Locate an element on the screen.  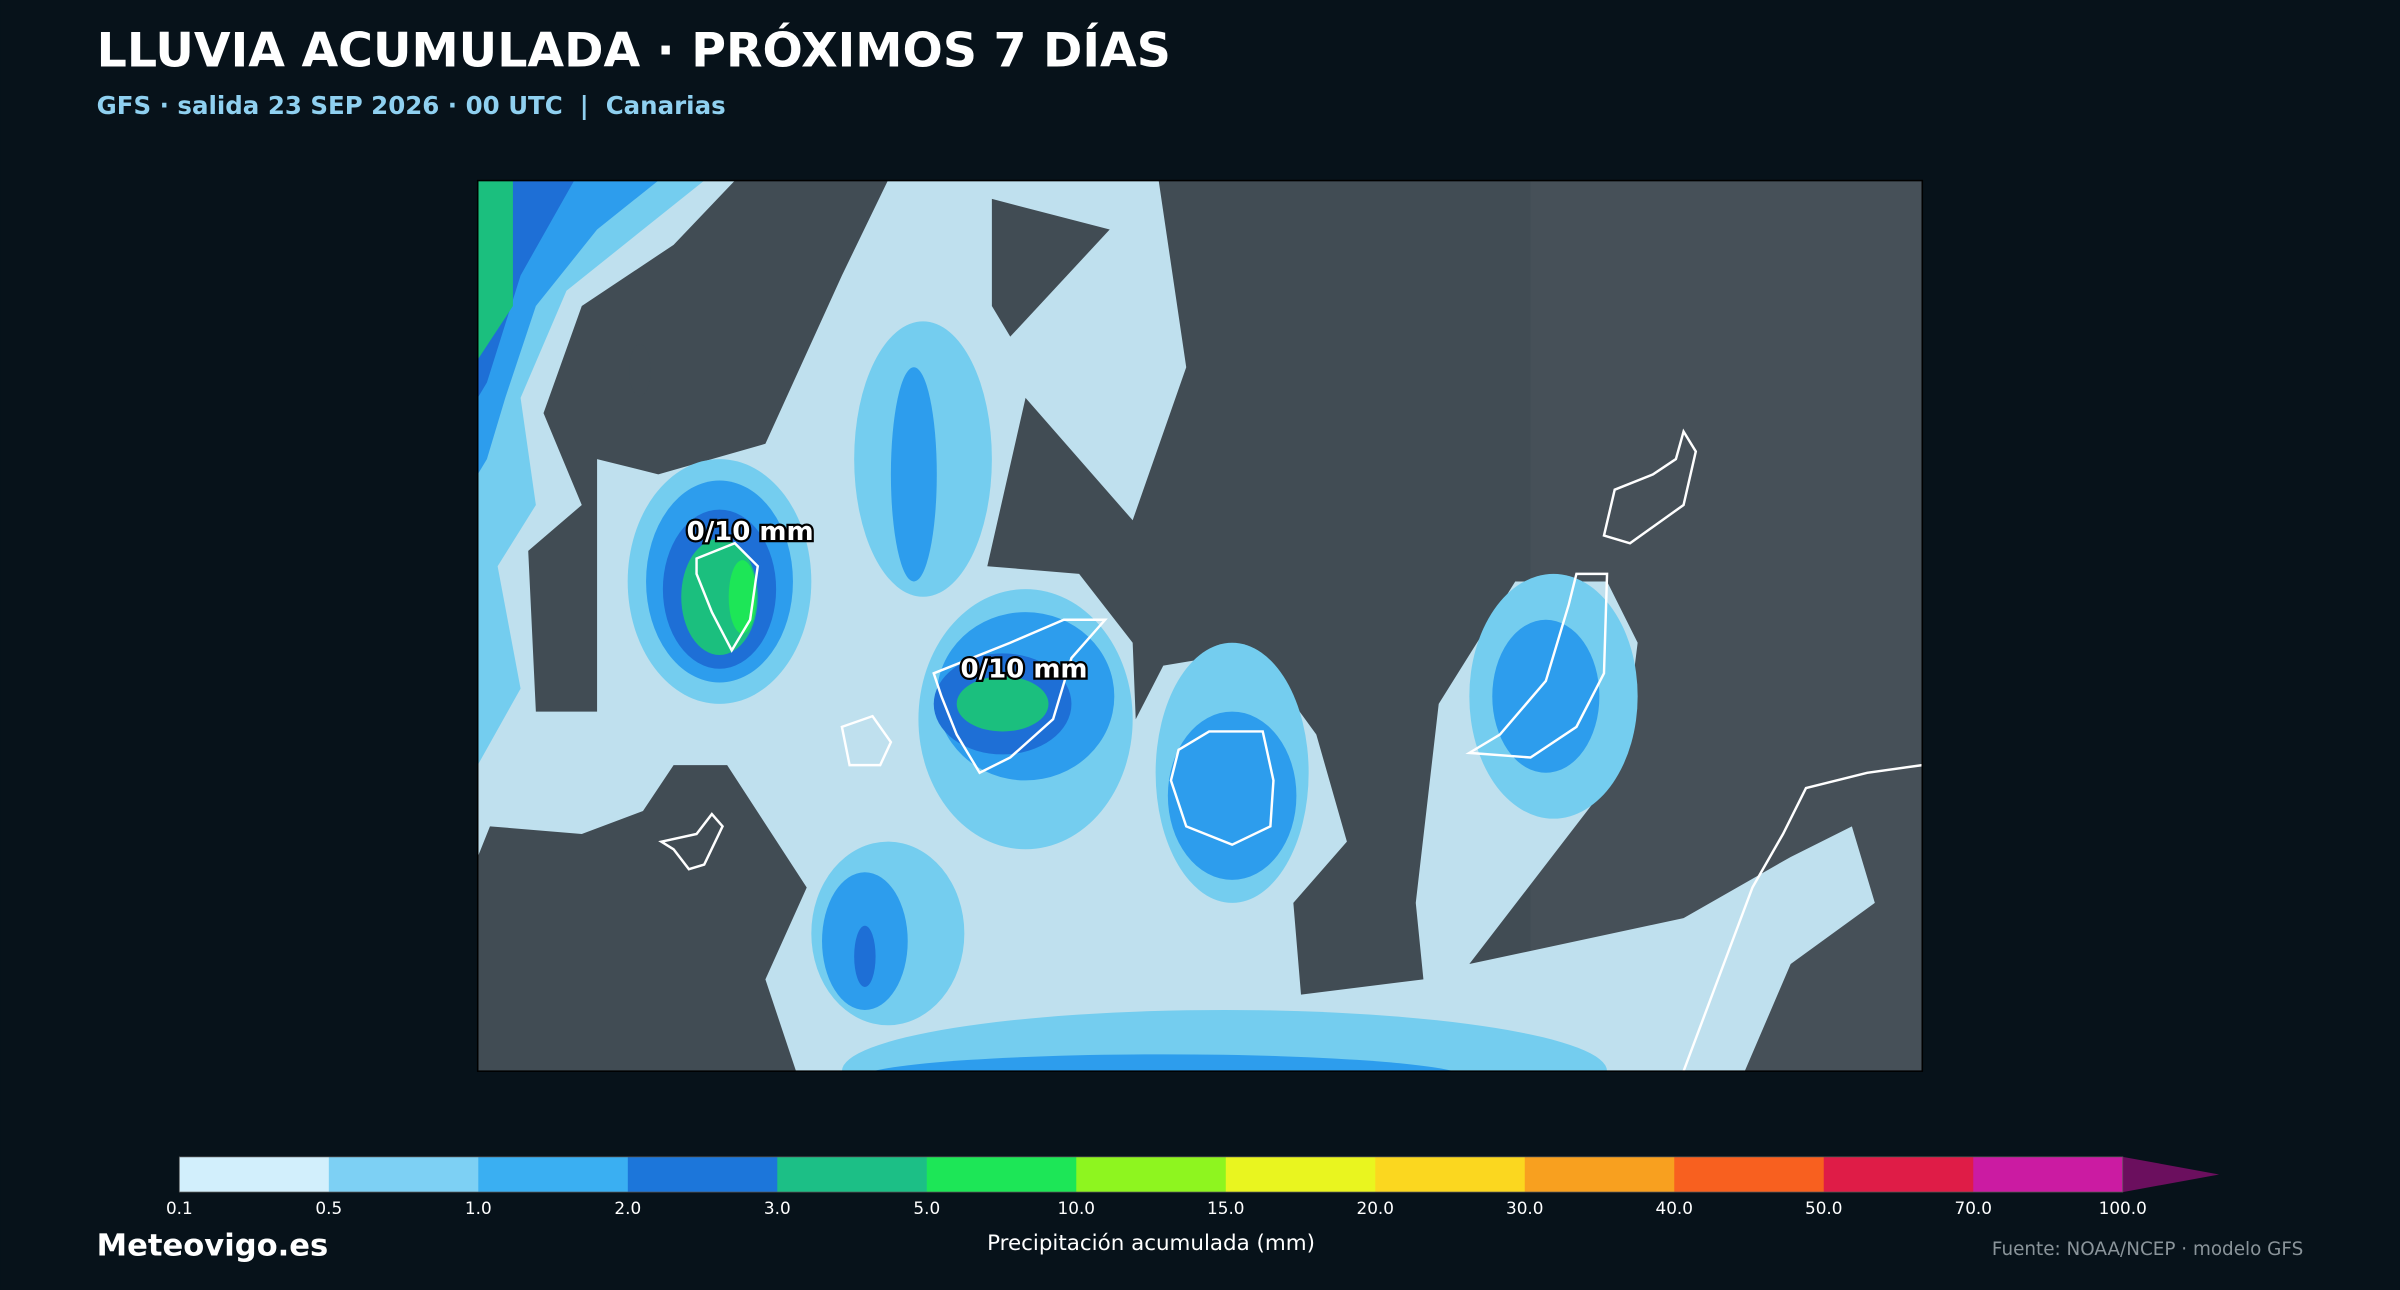
colorbar-tick-label: 1.0 is located at coordinates (478, 1208).